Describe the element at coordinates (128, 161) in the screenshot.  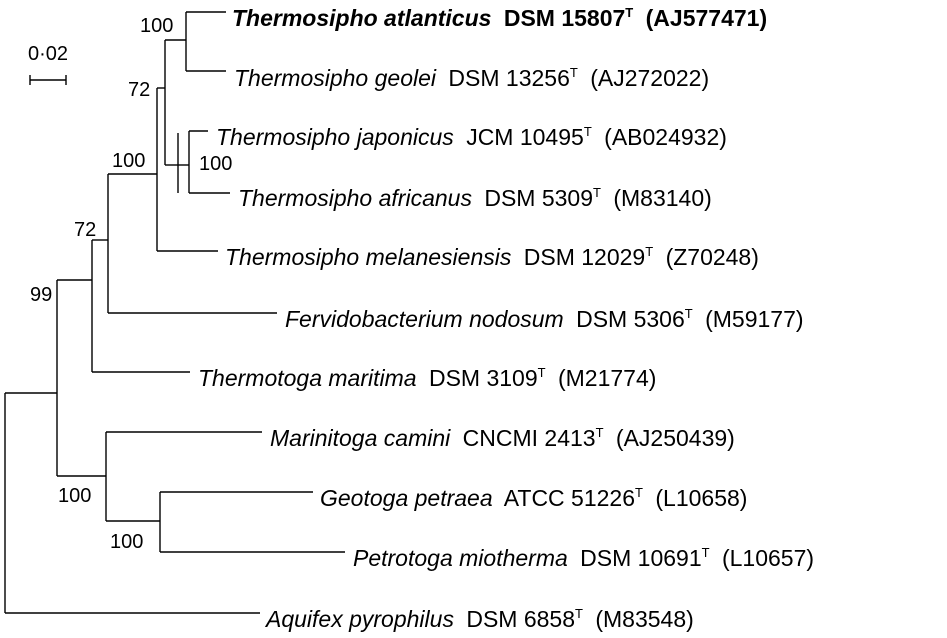
I see `support-thermosipho-clade: 100` at that location.